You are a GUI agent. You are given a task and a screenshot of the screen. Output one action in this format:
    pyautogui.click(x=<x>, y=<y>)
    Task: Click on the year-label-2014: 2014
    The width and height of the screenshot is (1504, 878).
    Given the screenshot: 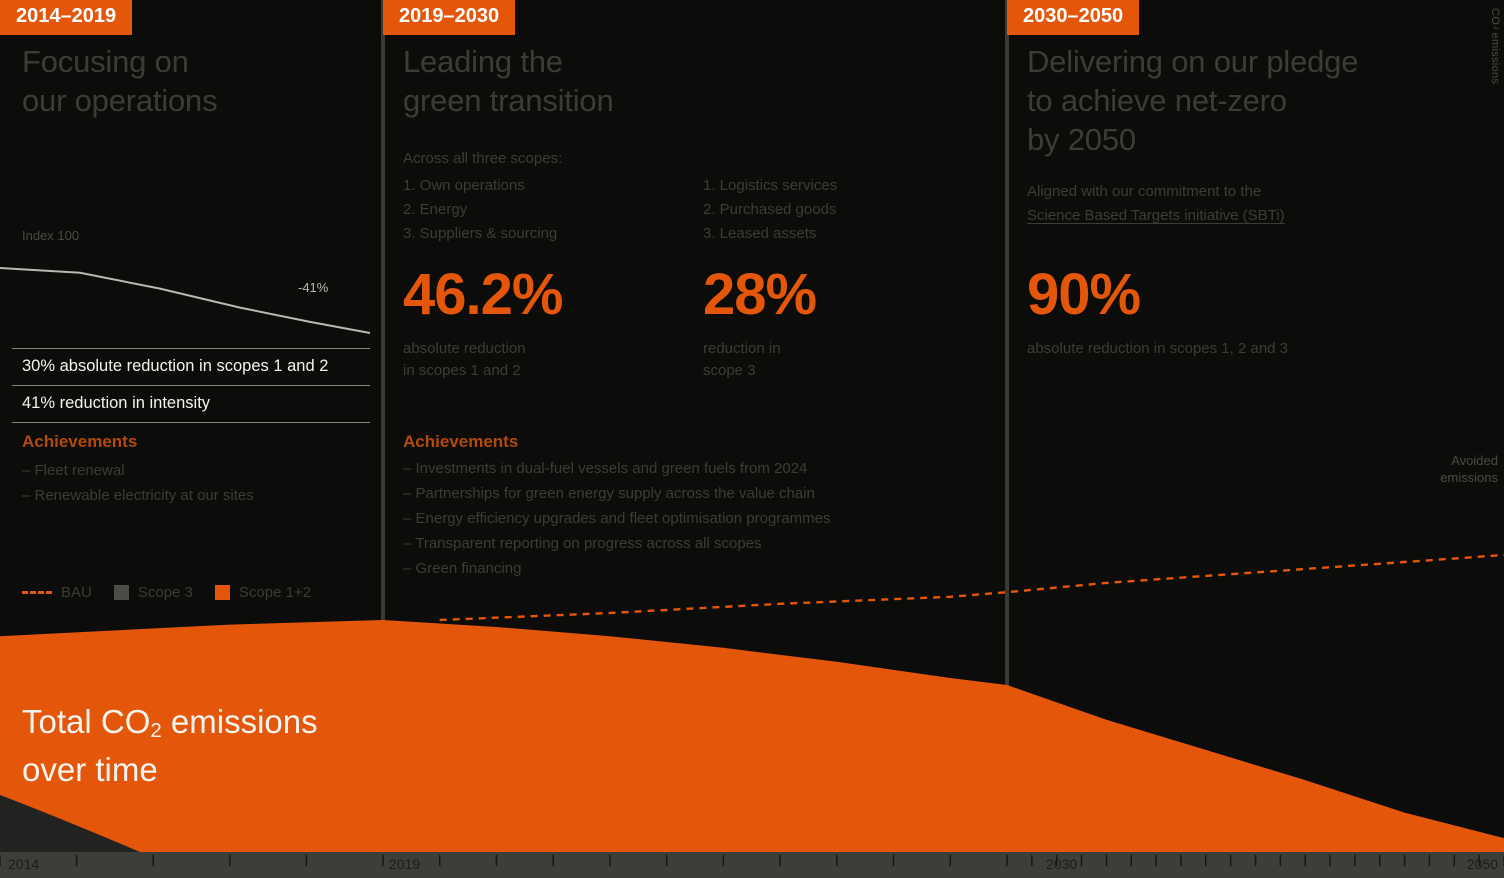 What is the action you would take?
    pyautogui.click(x=24, y=864)
    